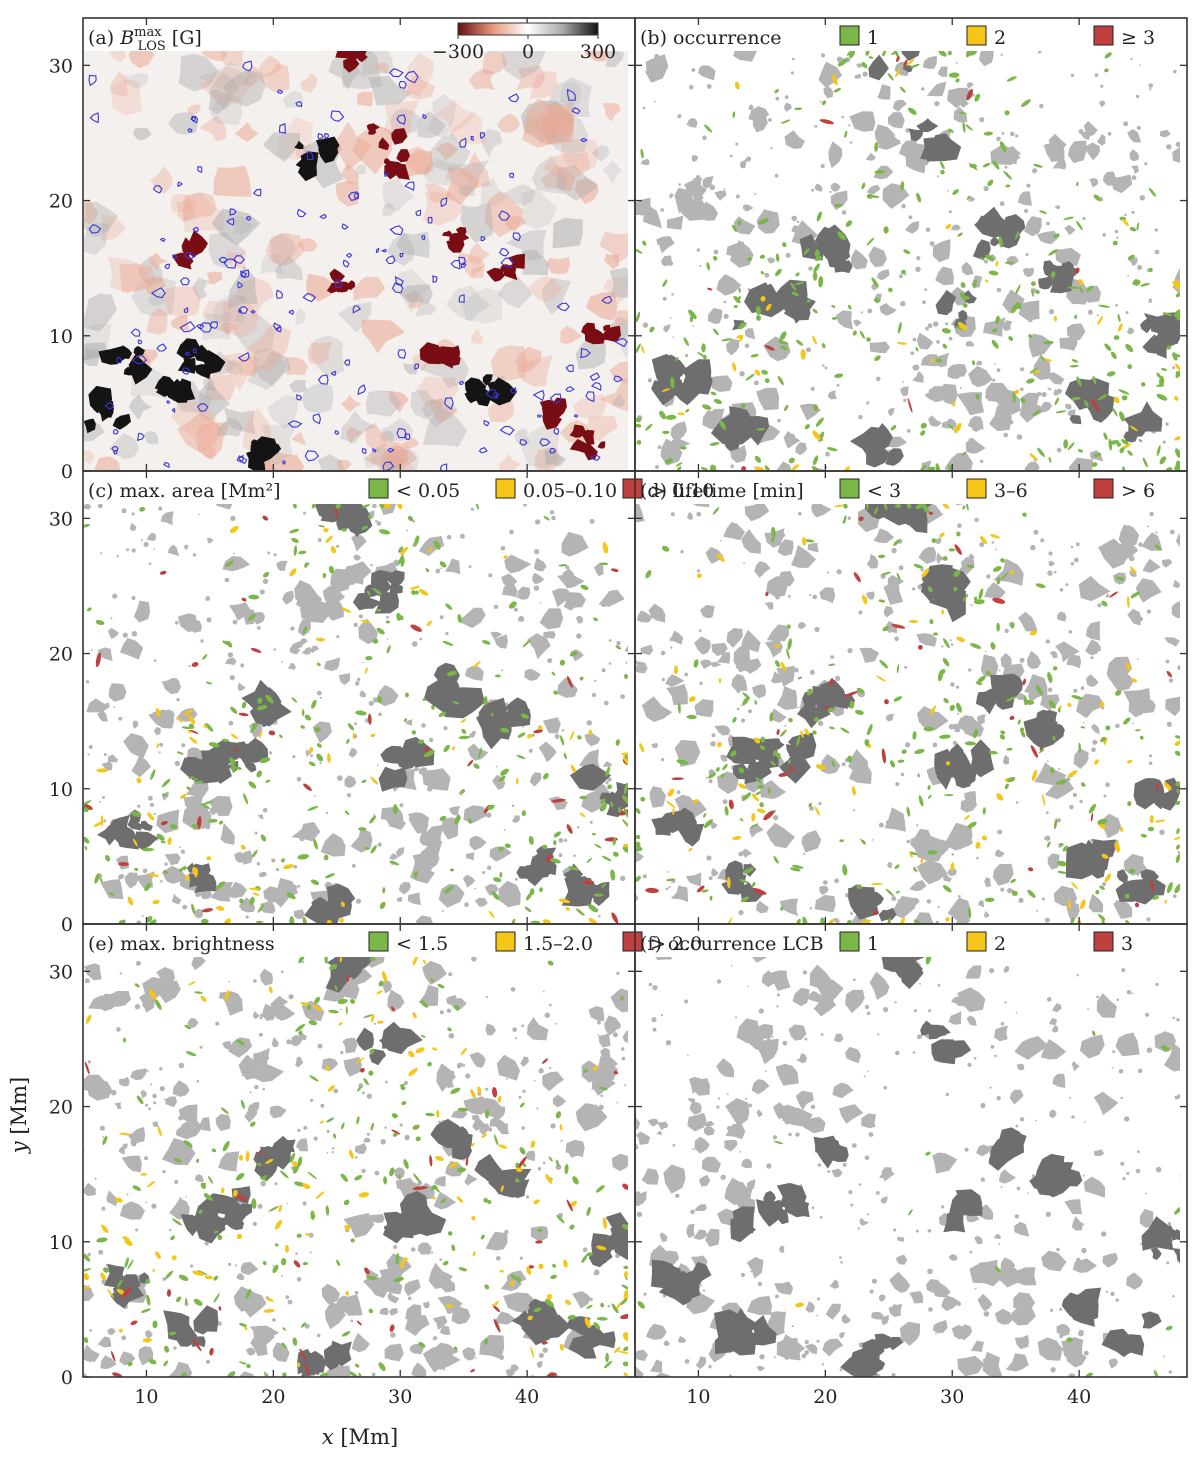 This screenshot has height=1463, width=1200. Describe the element at coordinates (165, 387) in the screenshot. I see `magnetogram-positive` at that location.